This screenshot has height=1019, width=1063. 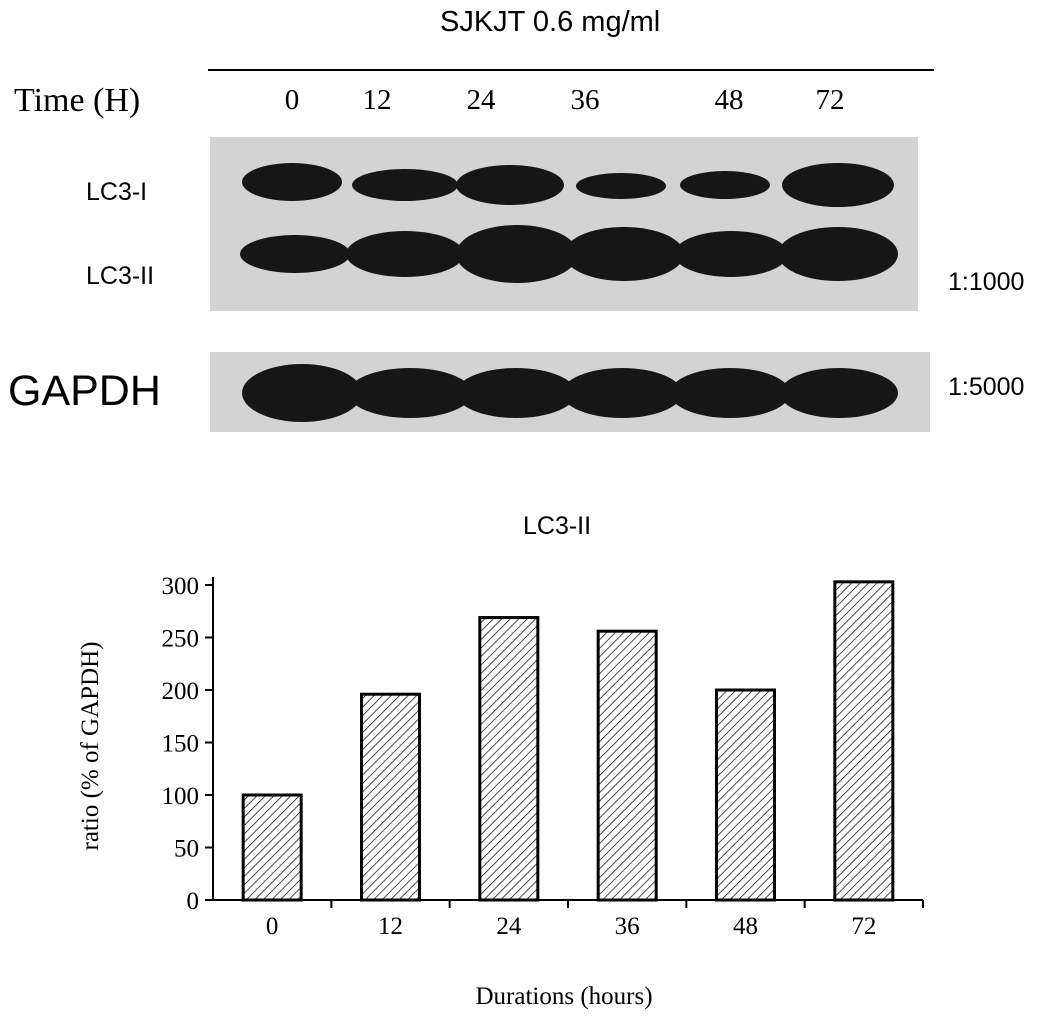 What do you see at coordinates (585, 100) in the screenshot?
I see `lane-label: 36` at bounding box center [585, 100].